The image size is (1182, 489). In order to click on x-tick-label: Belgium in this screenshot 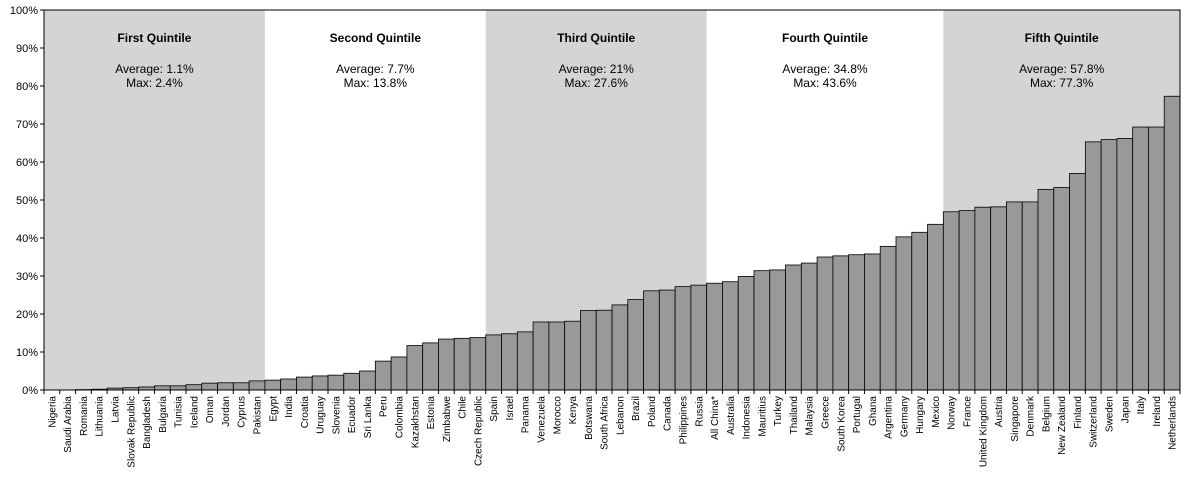, I will do `click(1046, 414)`.